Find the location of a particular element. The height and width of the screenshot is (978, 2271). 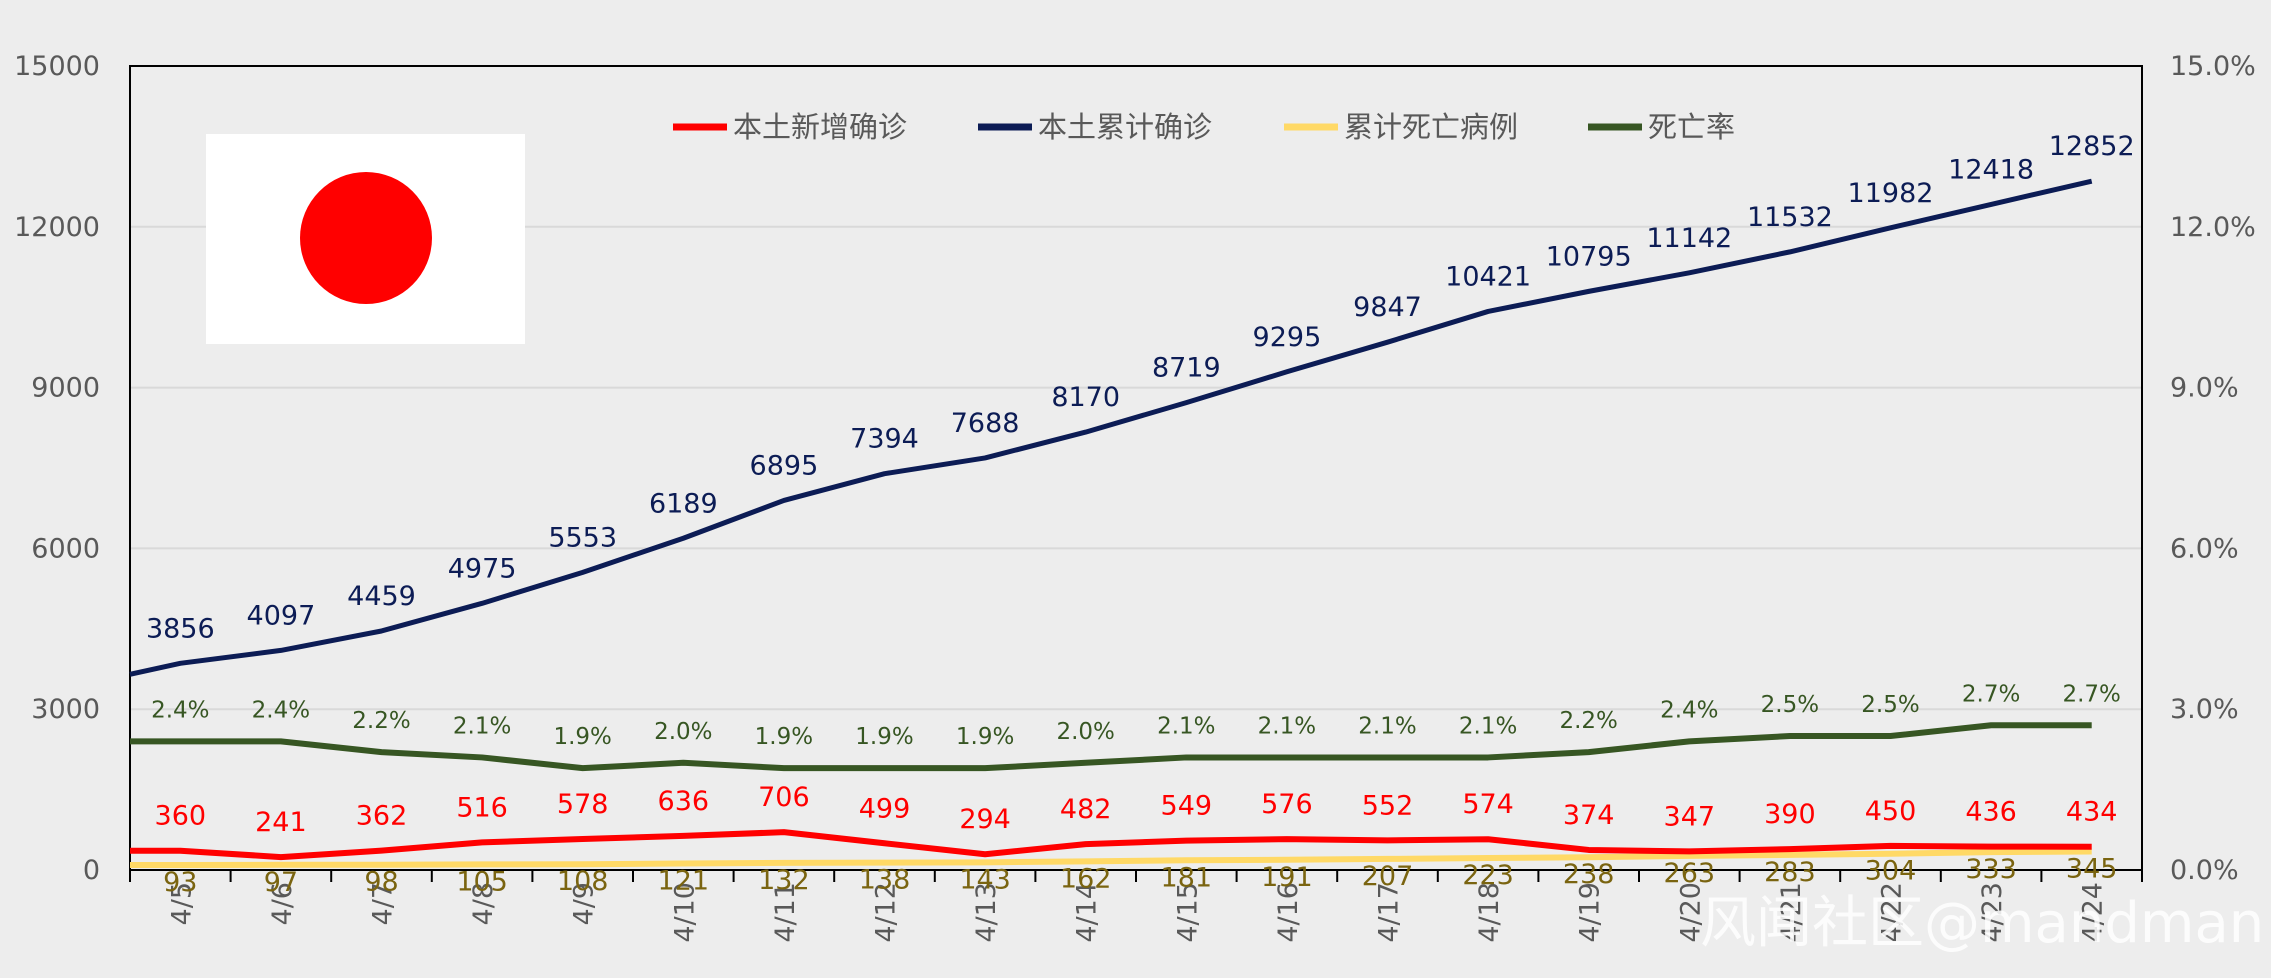

data-label-new-cases: 482 is located at coordinates (1086, 809).